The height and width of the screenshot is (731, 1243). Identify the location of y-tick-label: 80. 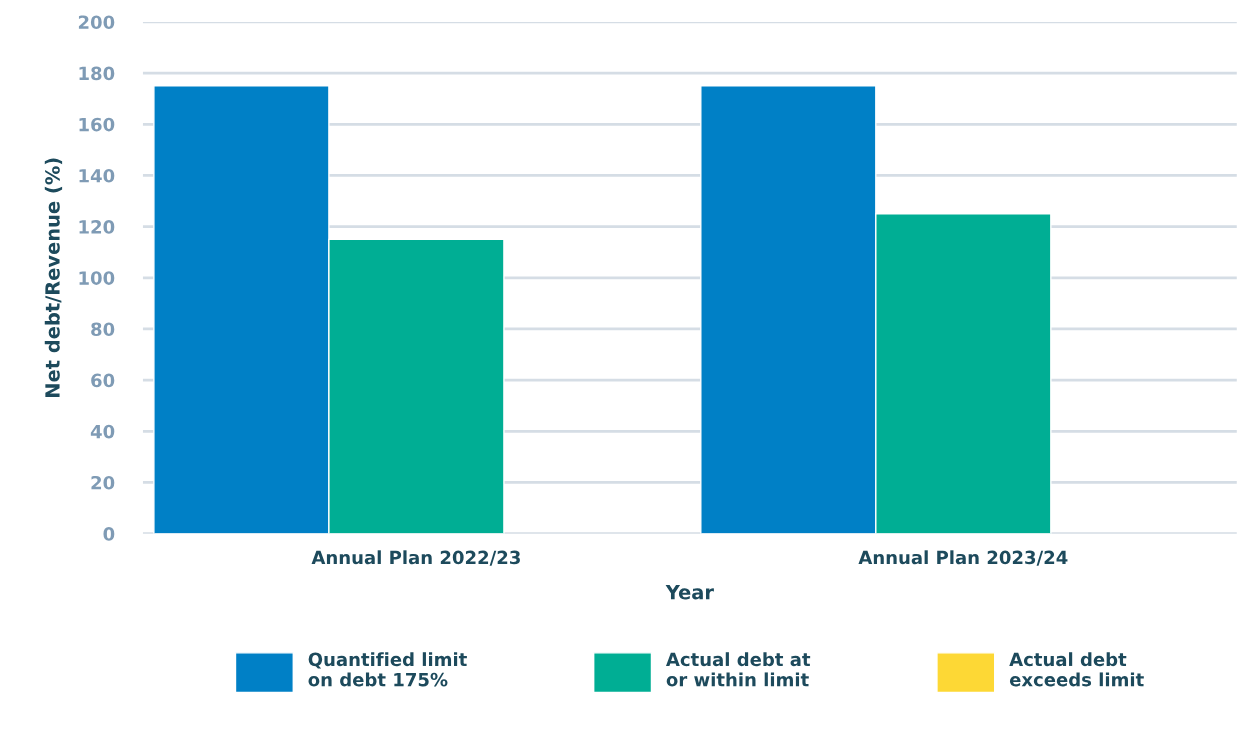
(103, 329).